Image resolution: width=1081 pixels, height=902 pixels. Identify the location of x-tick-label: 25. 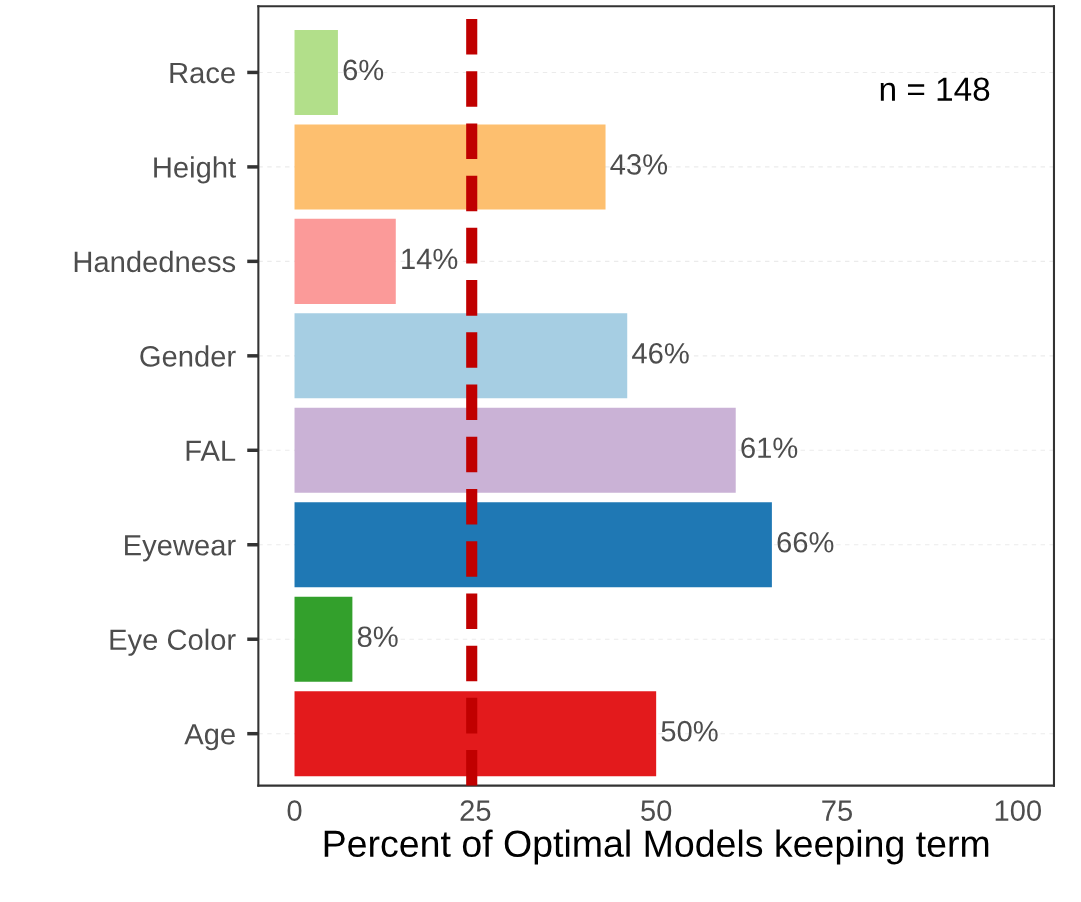
(475, 810).